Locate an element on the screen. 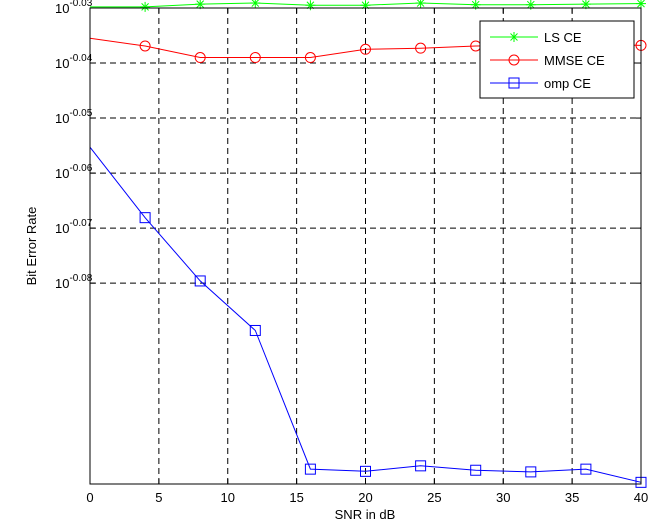  x-tick-label: 30 is located at coordinates (503, 497).